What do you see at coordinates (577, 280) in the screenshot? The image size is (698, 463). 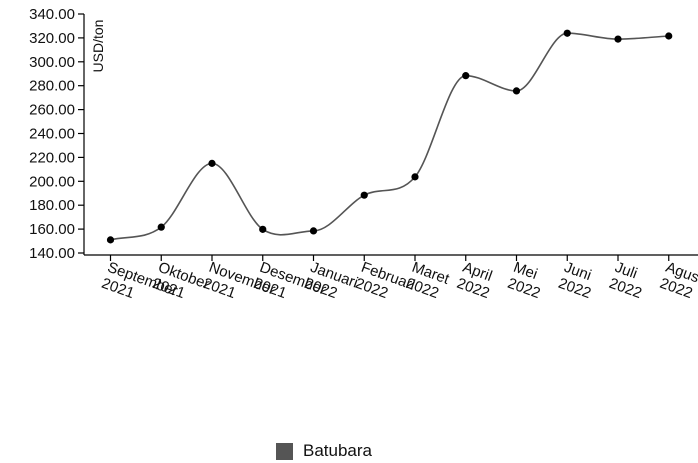 I see `x-tick-label: Juni2022` at bounding box center [577, 280].